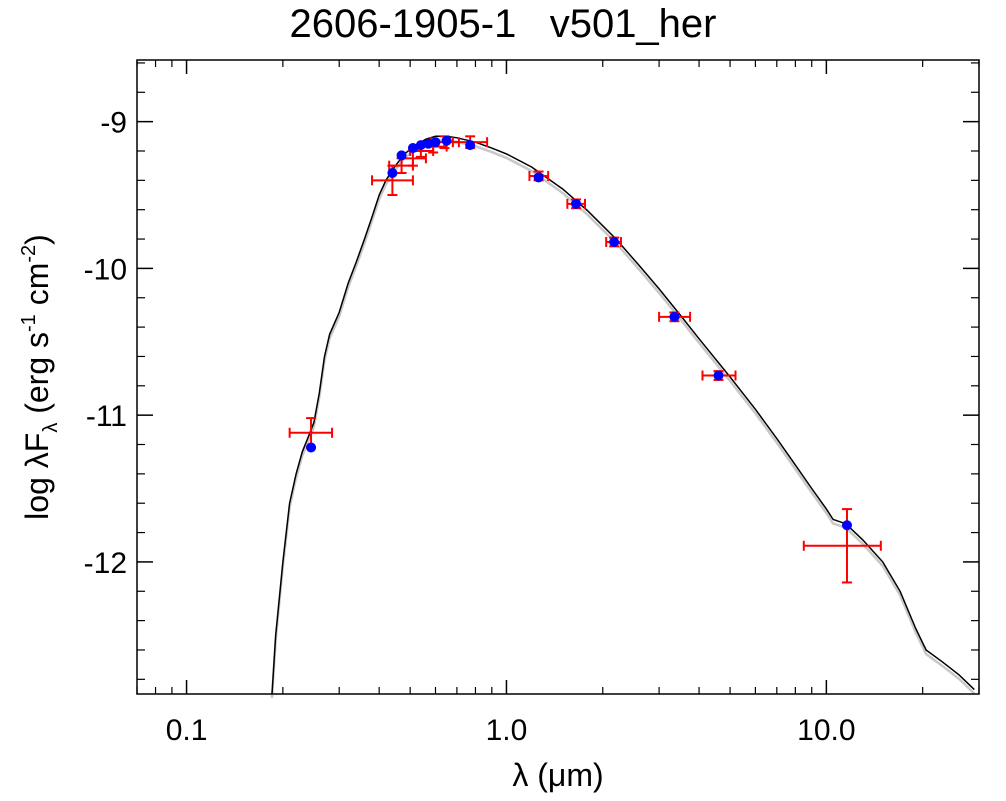 The height and width of the screenshot is (801, 1006). What do you see at coordinates (29, 254) in the screenshot?
I see `y-label-exp2: -2` at bounding box center [29, 254].